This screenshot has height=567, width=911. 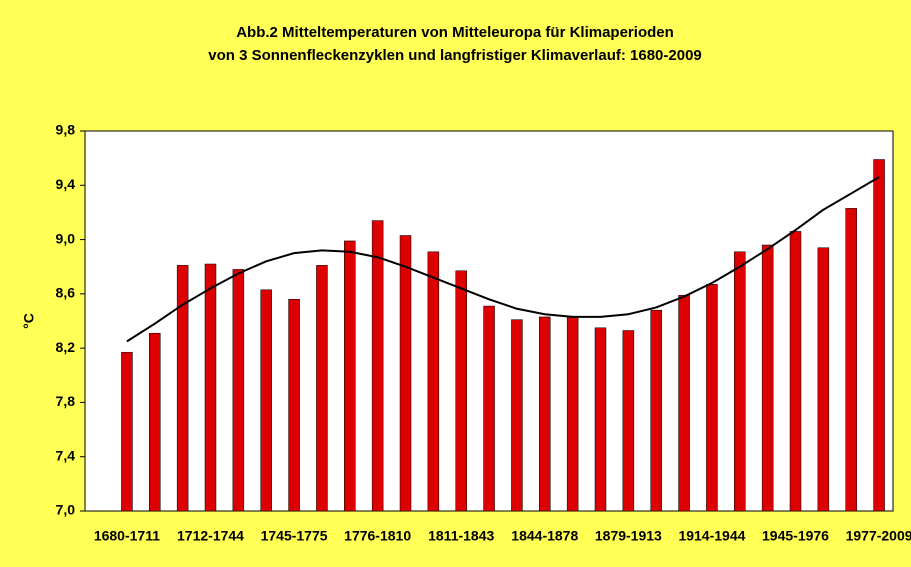 I want to click on y-axis-label: °C, so click(x=29, y=321).